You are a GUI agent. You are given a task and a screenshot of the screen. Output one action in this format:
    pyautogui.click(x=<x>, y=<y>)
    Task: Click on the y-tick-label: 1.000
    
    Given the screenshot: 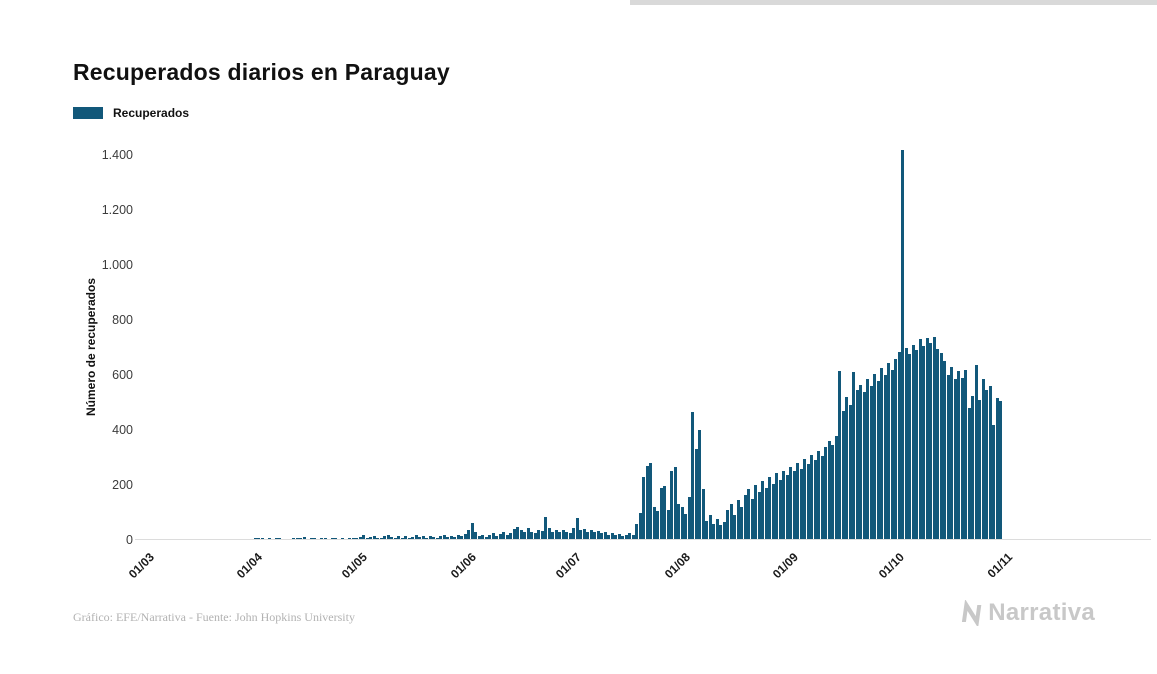 What is the action you would take?
    pyautogui.click(x=117, y=265)
    